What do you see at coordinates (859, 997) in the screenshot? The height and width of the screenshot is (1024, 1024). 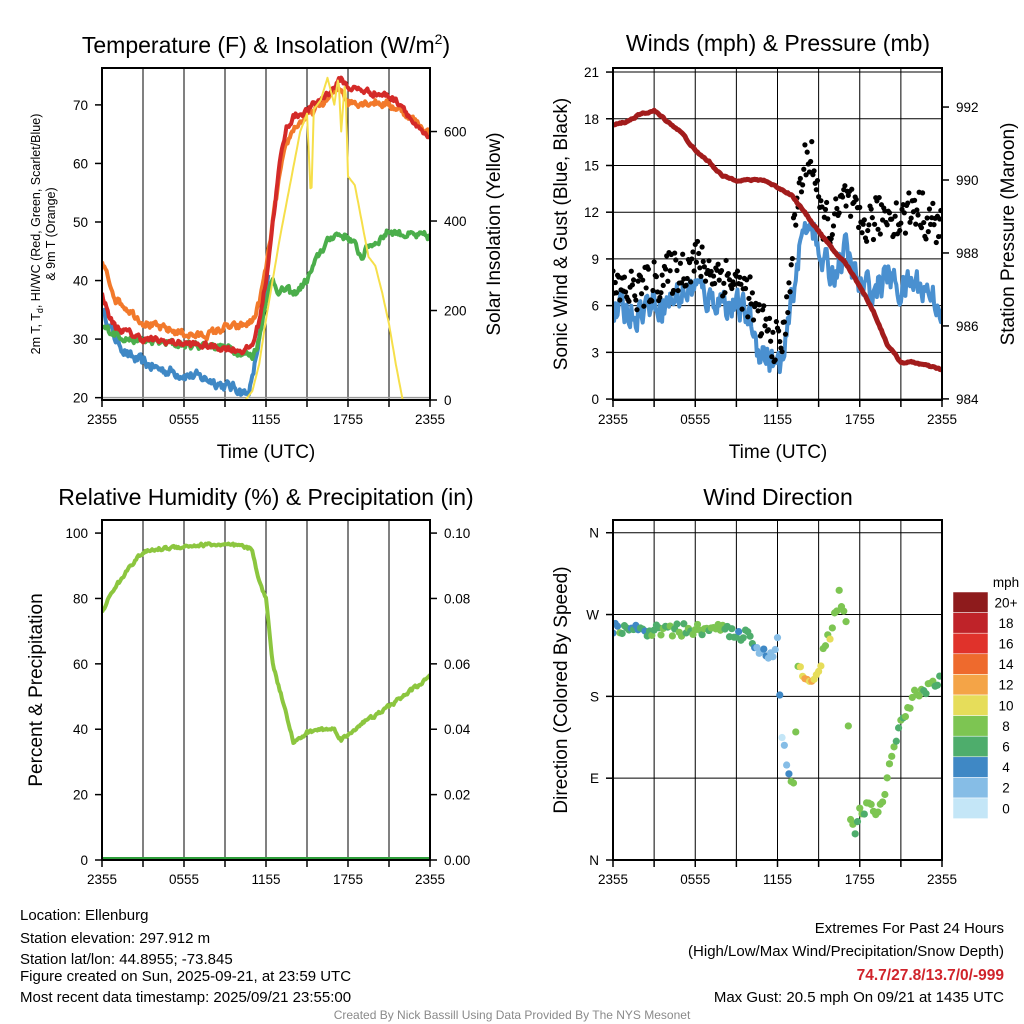 I see `max-gust-text: Max Gust: 20.5 mph On 09/21 at 1435 UTC` at bounding box center [859, 997].